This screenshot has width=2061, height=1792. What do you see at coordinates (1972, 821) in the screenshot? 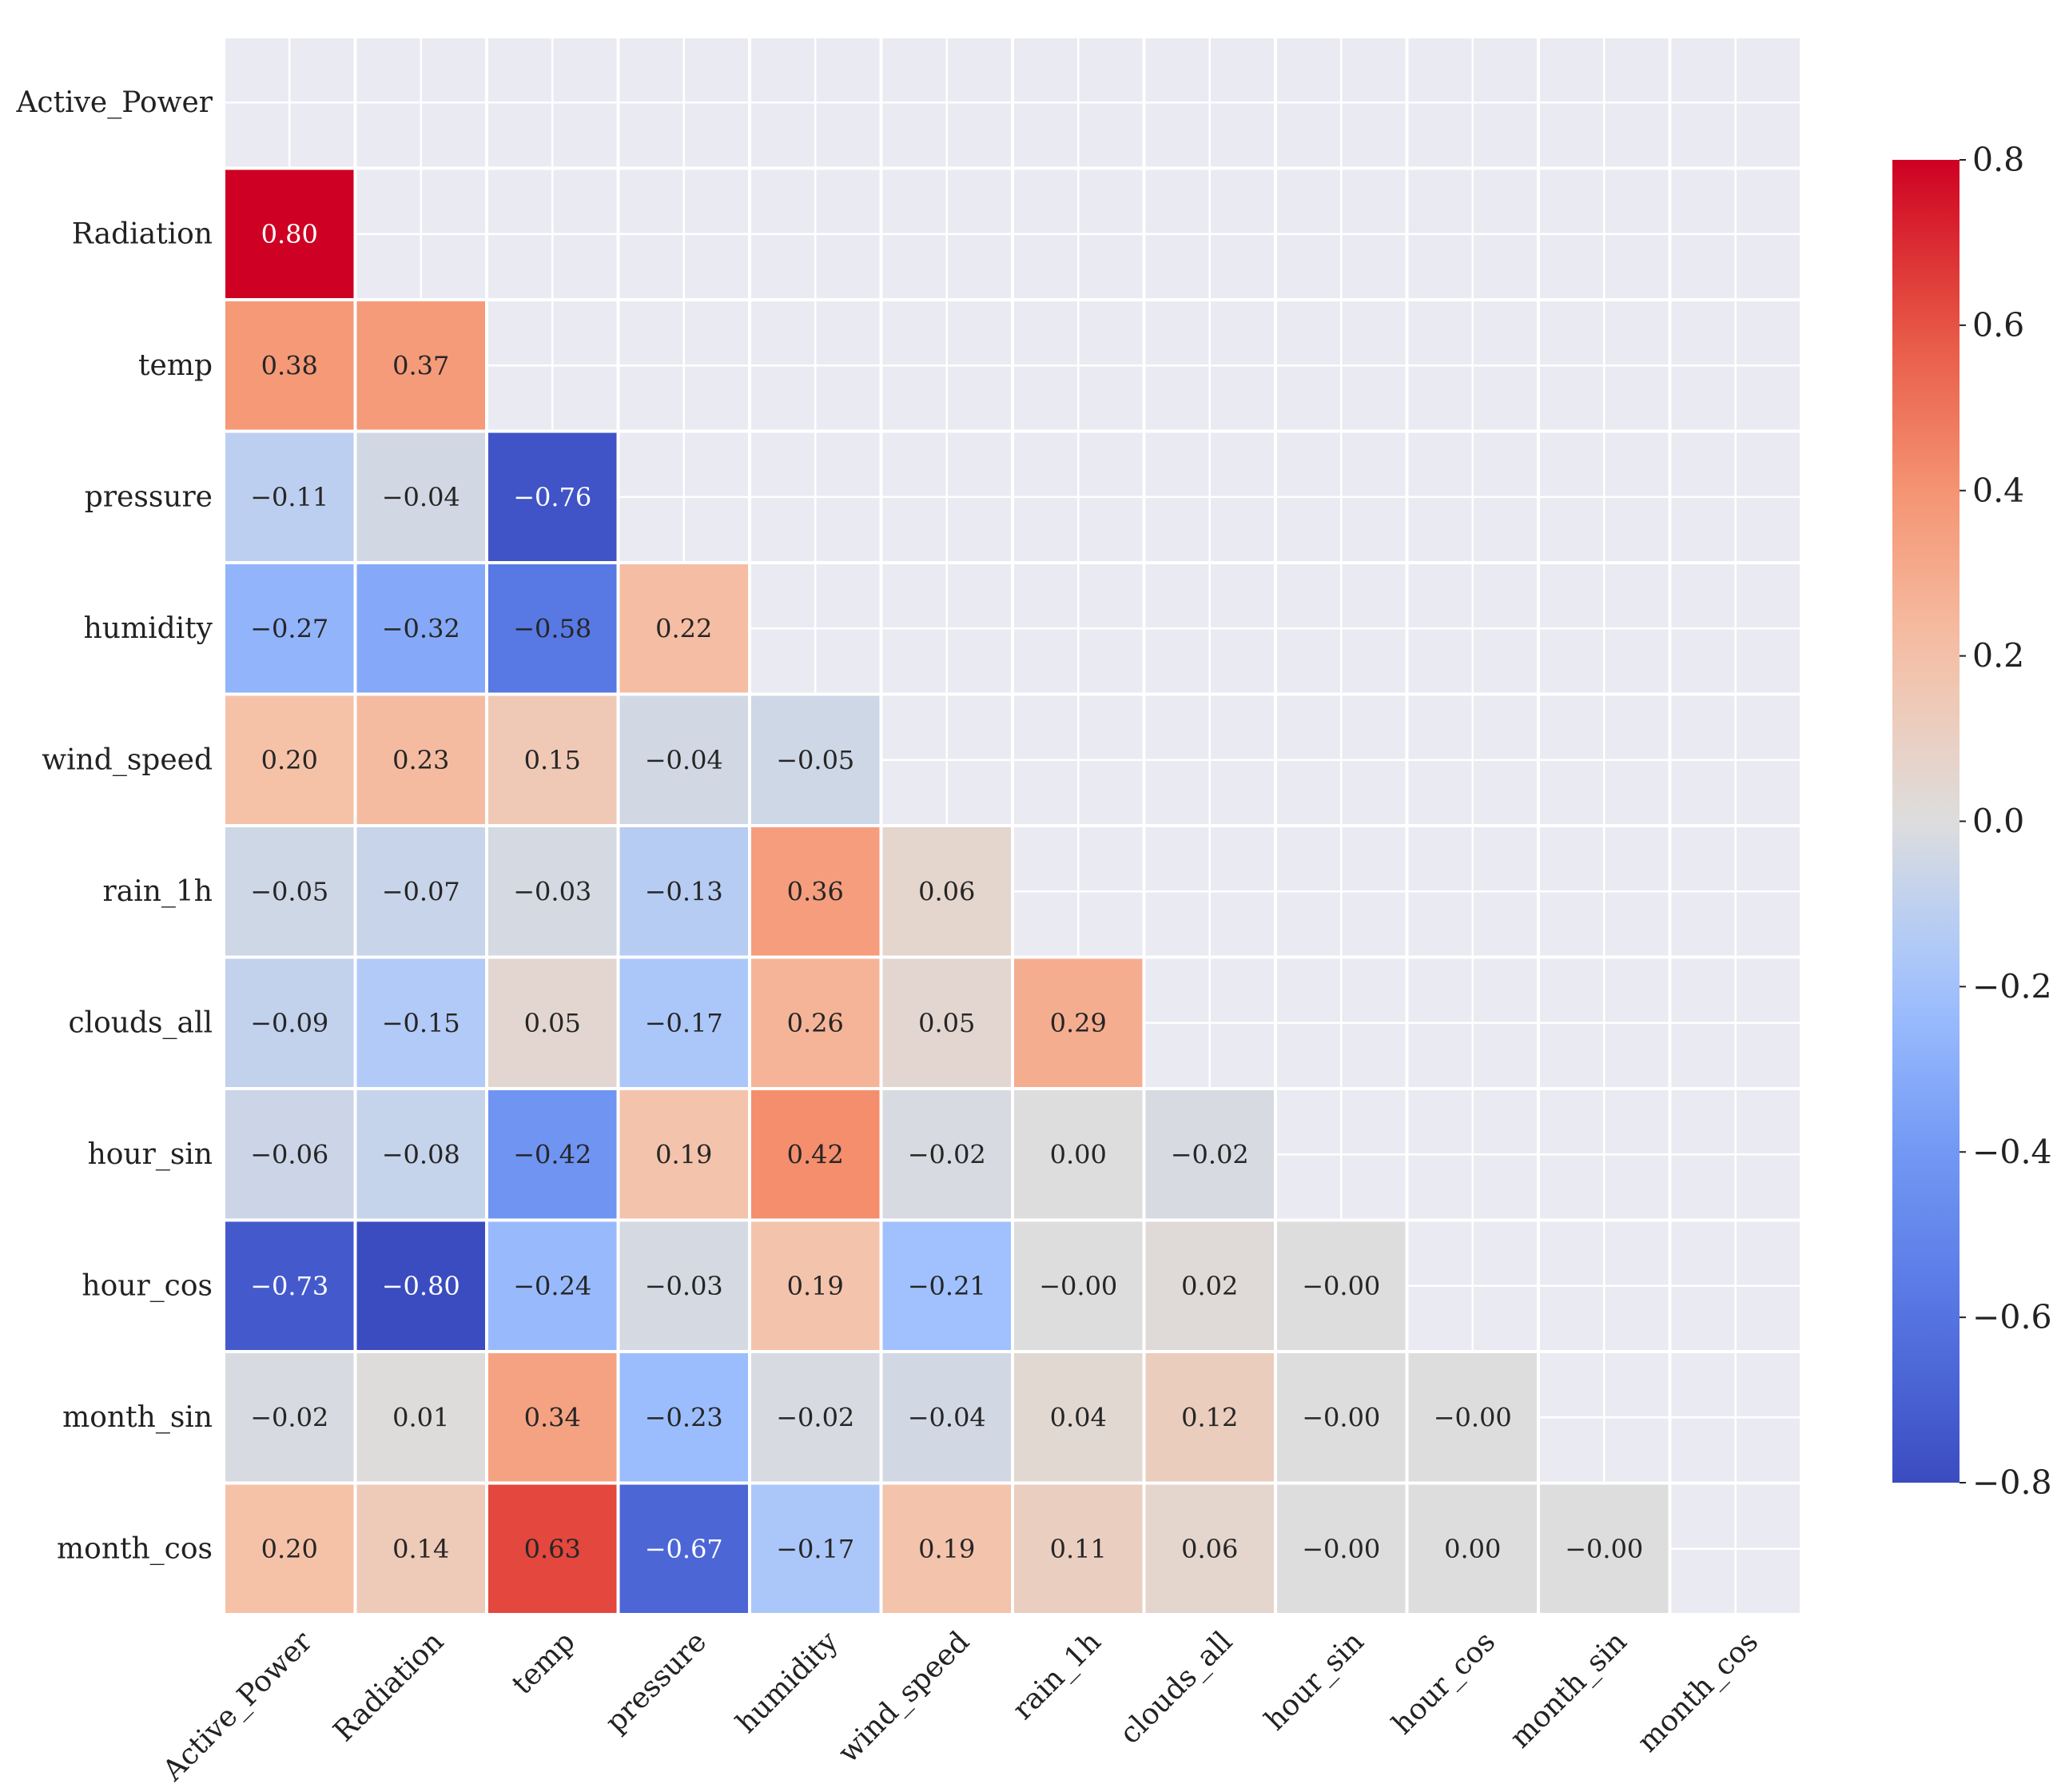
I see `colorbar: 0.8 0.6 0.4 0.2 0.0 −0.2 −0.4 −0.6 −0.8` at bounding box center [1972, 821].